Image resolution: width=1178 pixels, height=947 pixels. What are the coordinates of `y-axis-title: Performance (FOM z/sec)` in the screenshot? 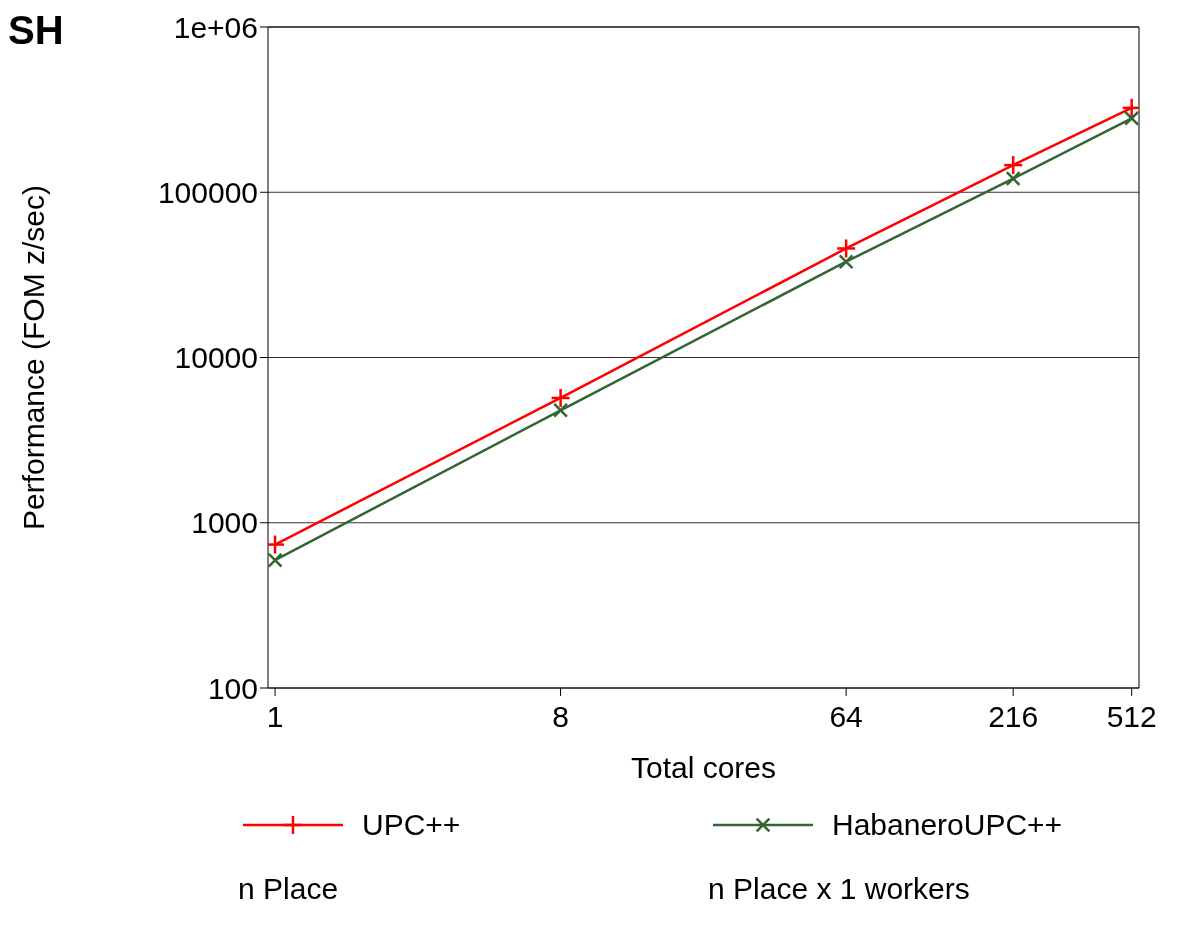 It's located at (33, 357).